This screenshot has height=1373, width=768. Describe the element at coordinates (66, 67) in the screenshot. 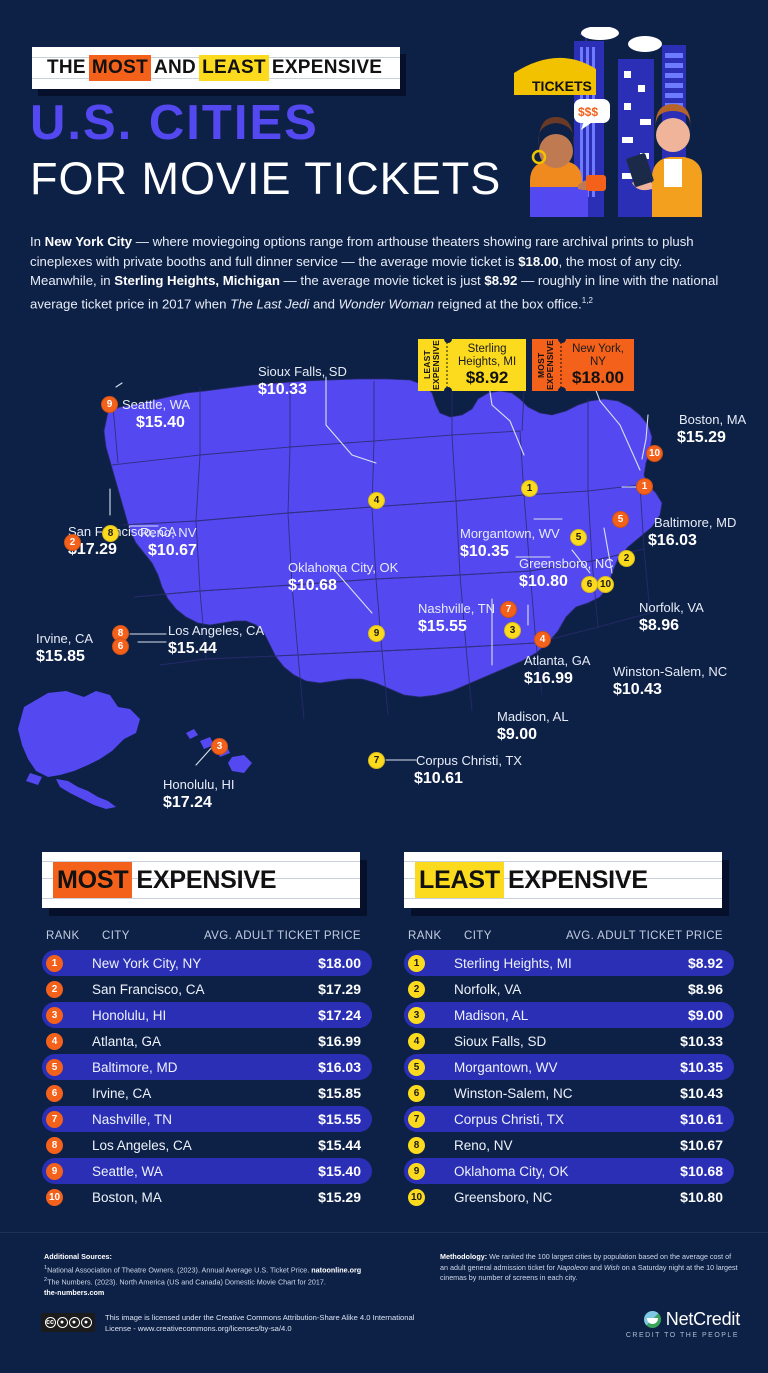

I see `kicker-the: THE` at that location.